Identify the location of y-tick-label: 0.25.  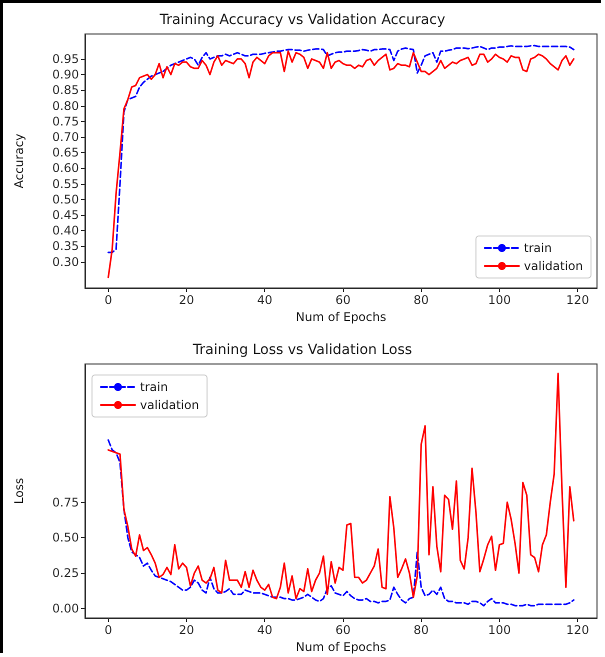
(65, 573).